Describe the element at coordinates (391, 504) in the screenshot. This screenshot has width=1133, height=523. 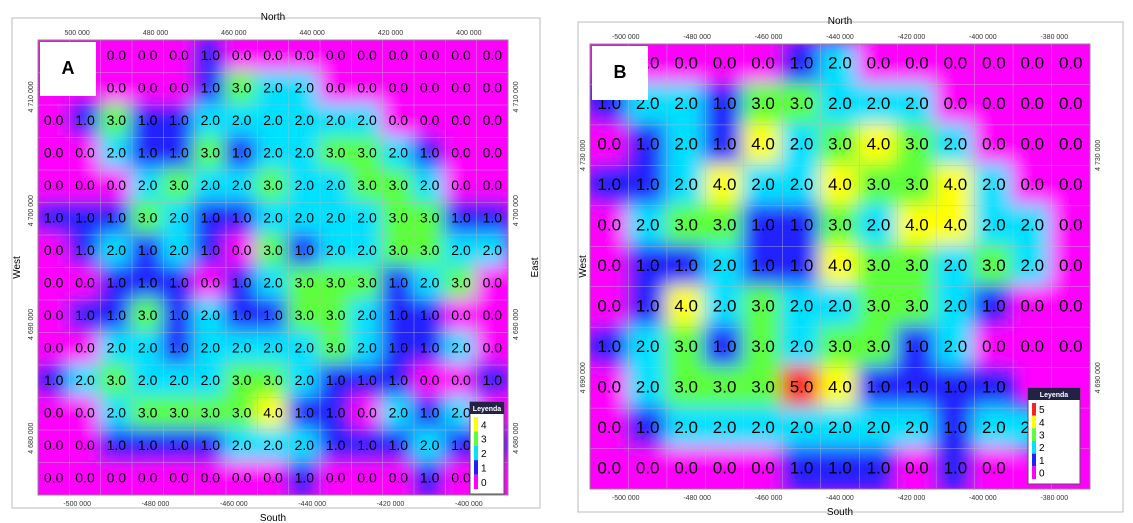
I see `bottom-tick-label: -420 000` at that location.